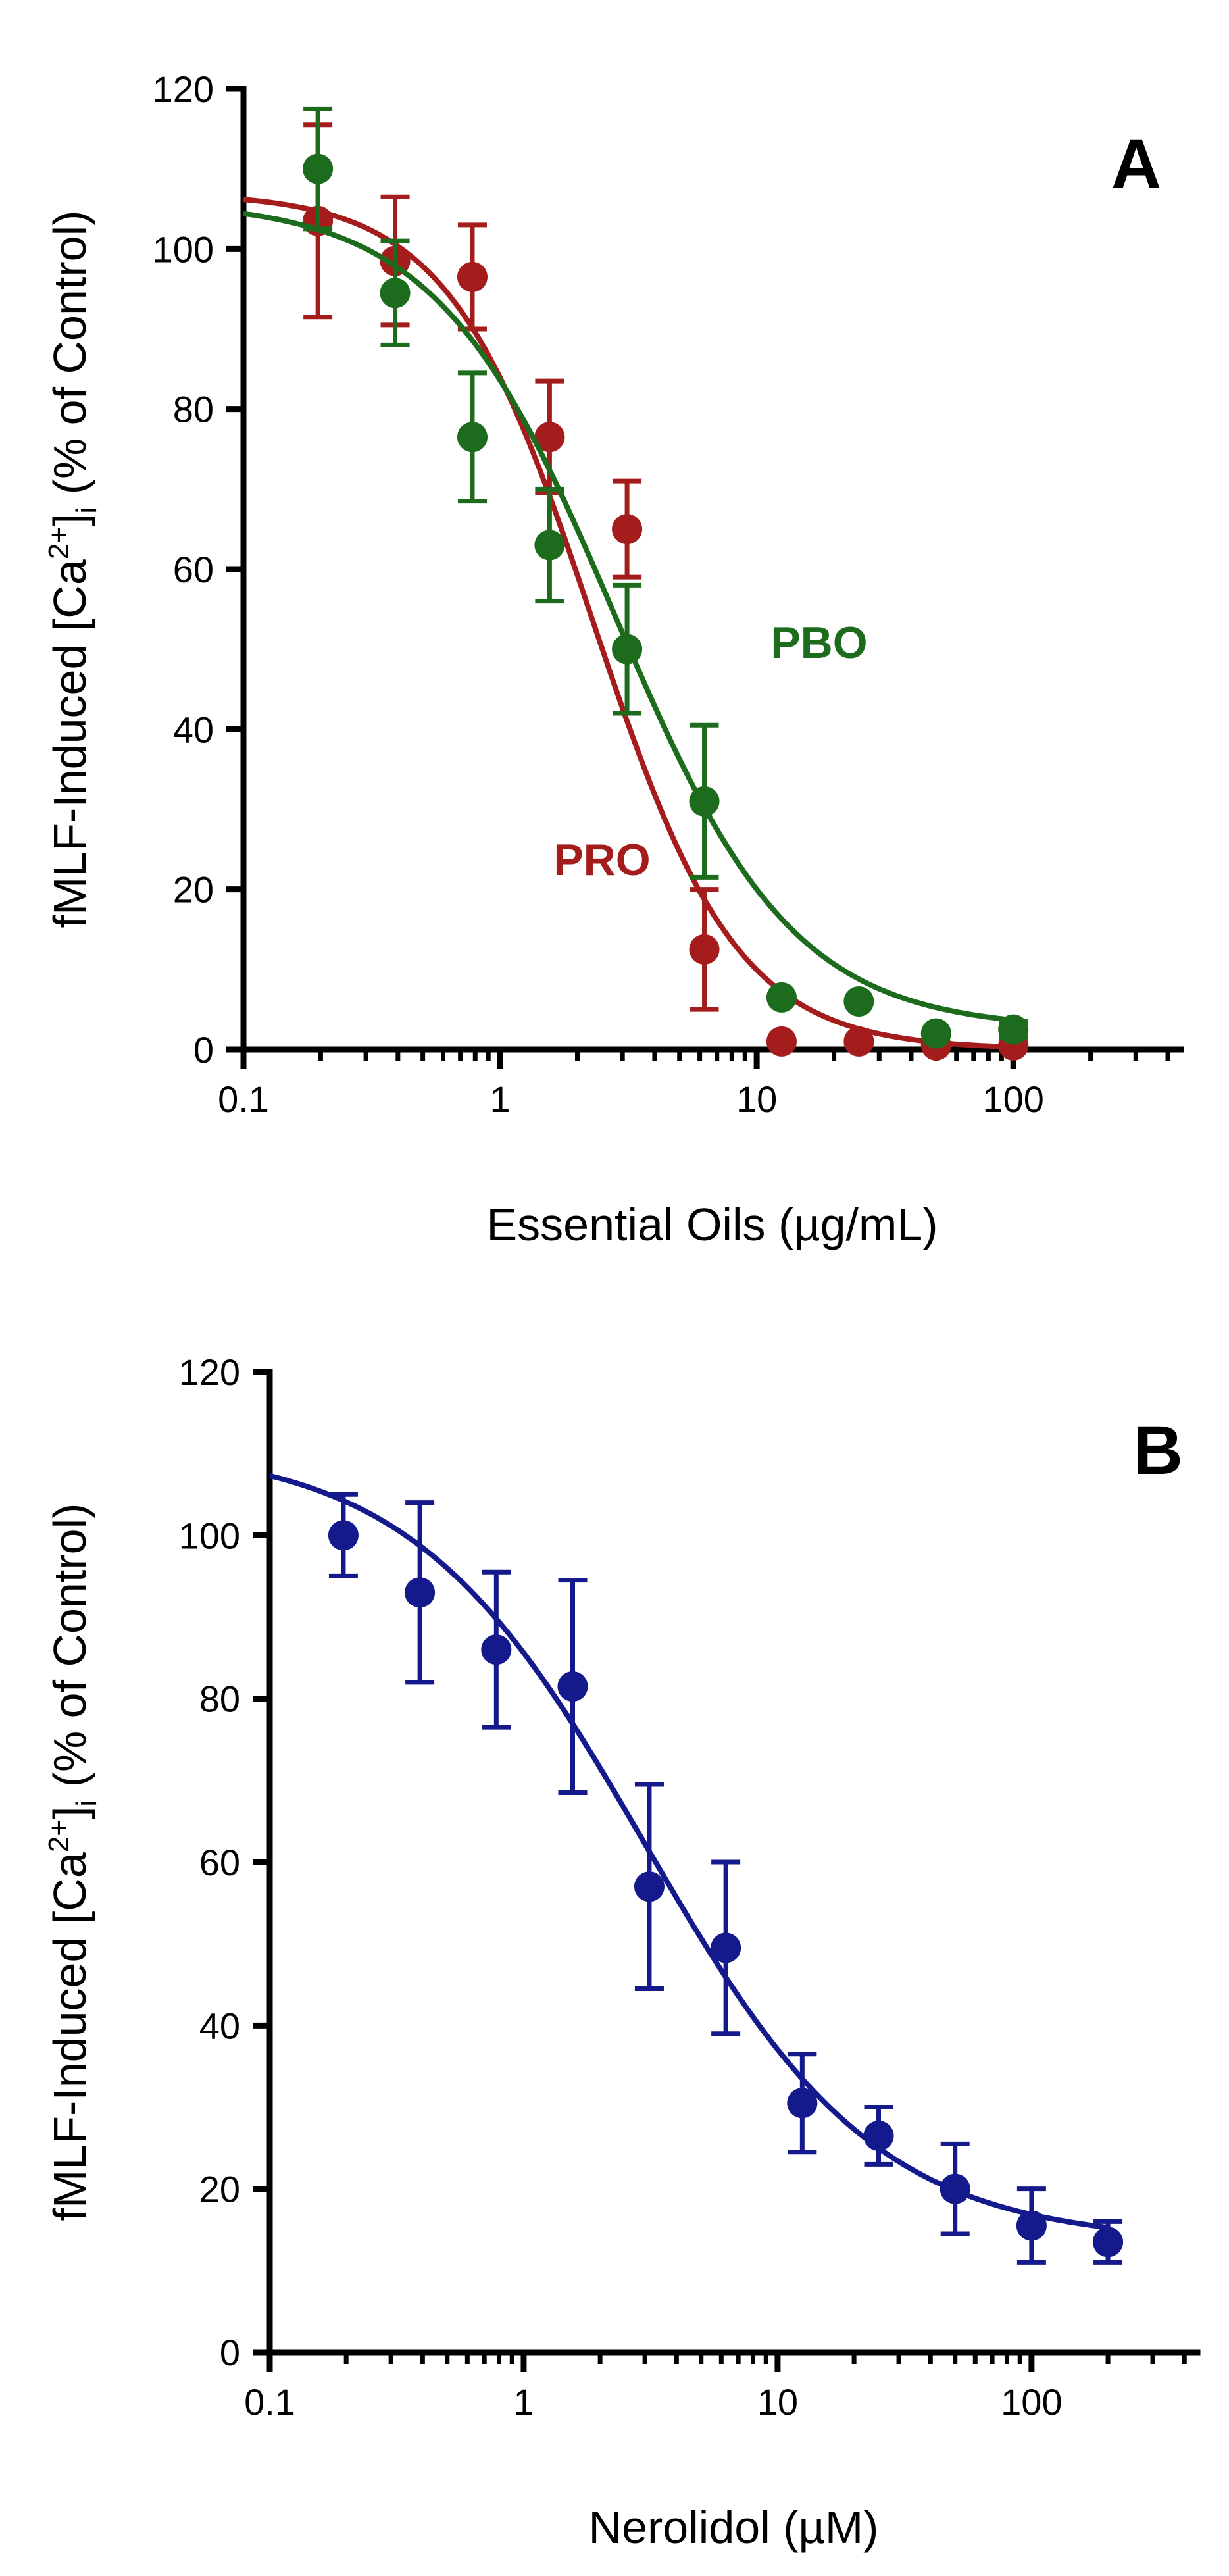 The image size is (1229, 2576). Describe the element at coordinates (734, 2527) in the screenshot. I see `x-axis-title: Nerolidol (µM)` at that location.